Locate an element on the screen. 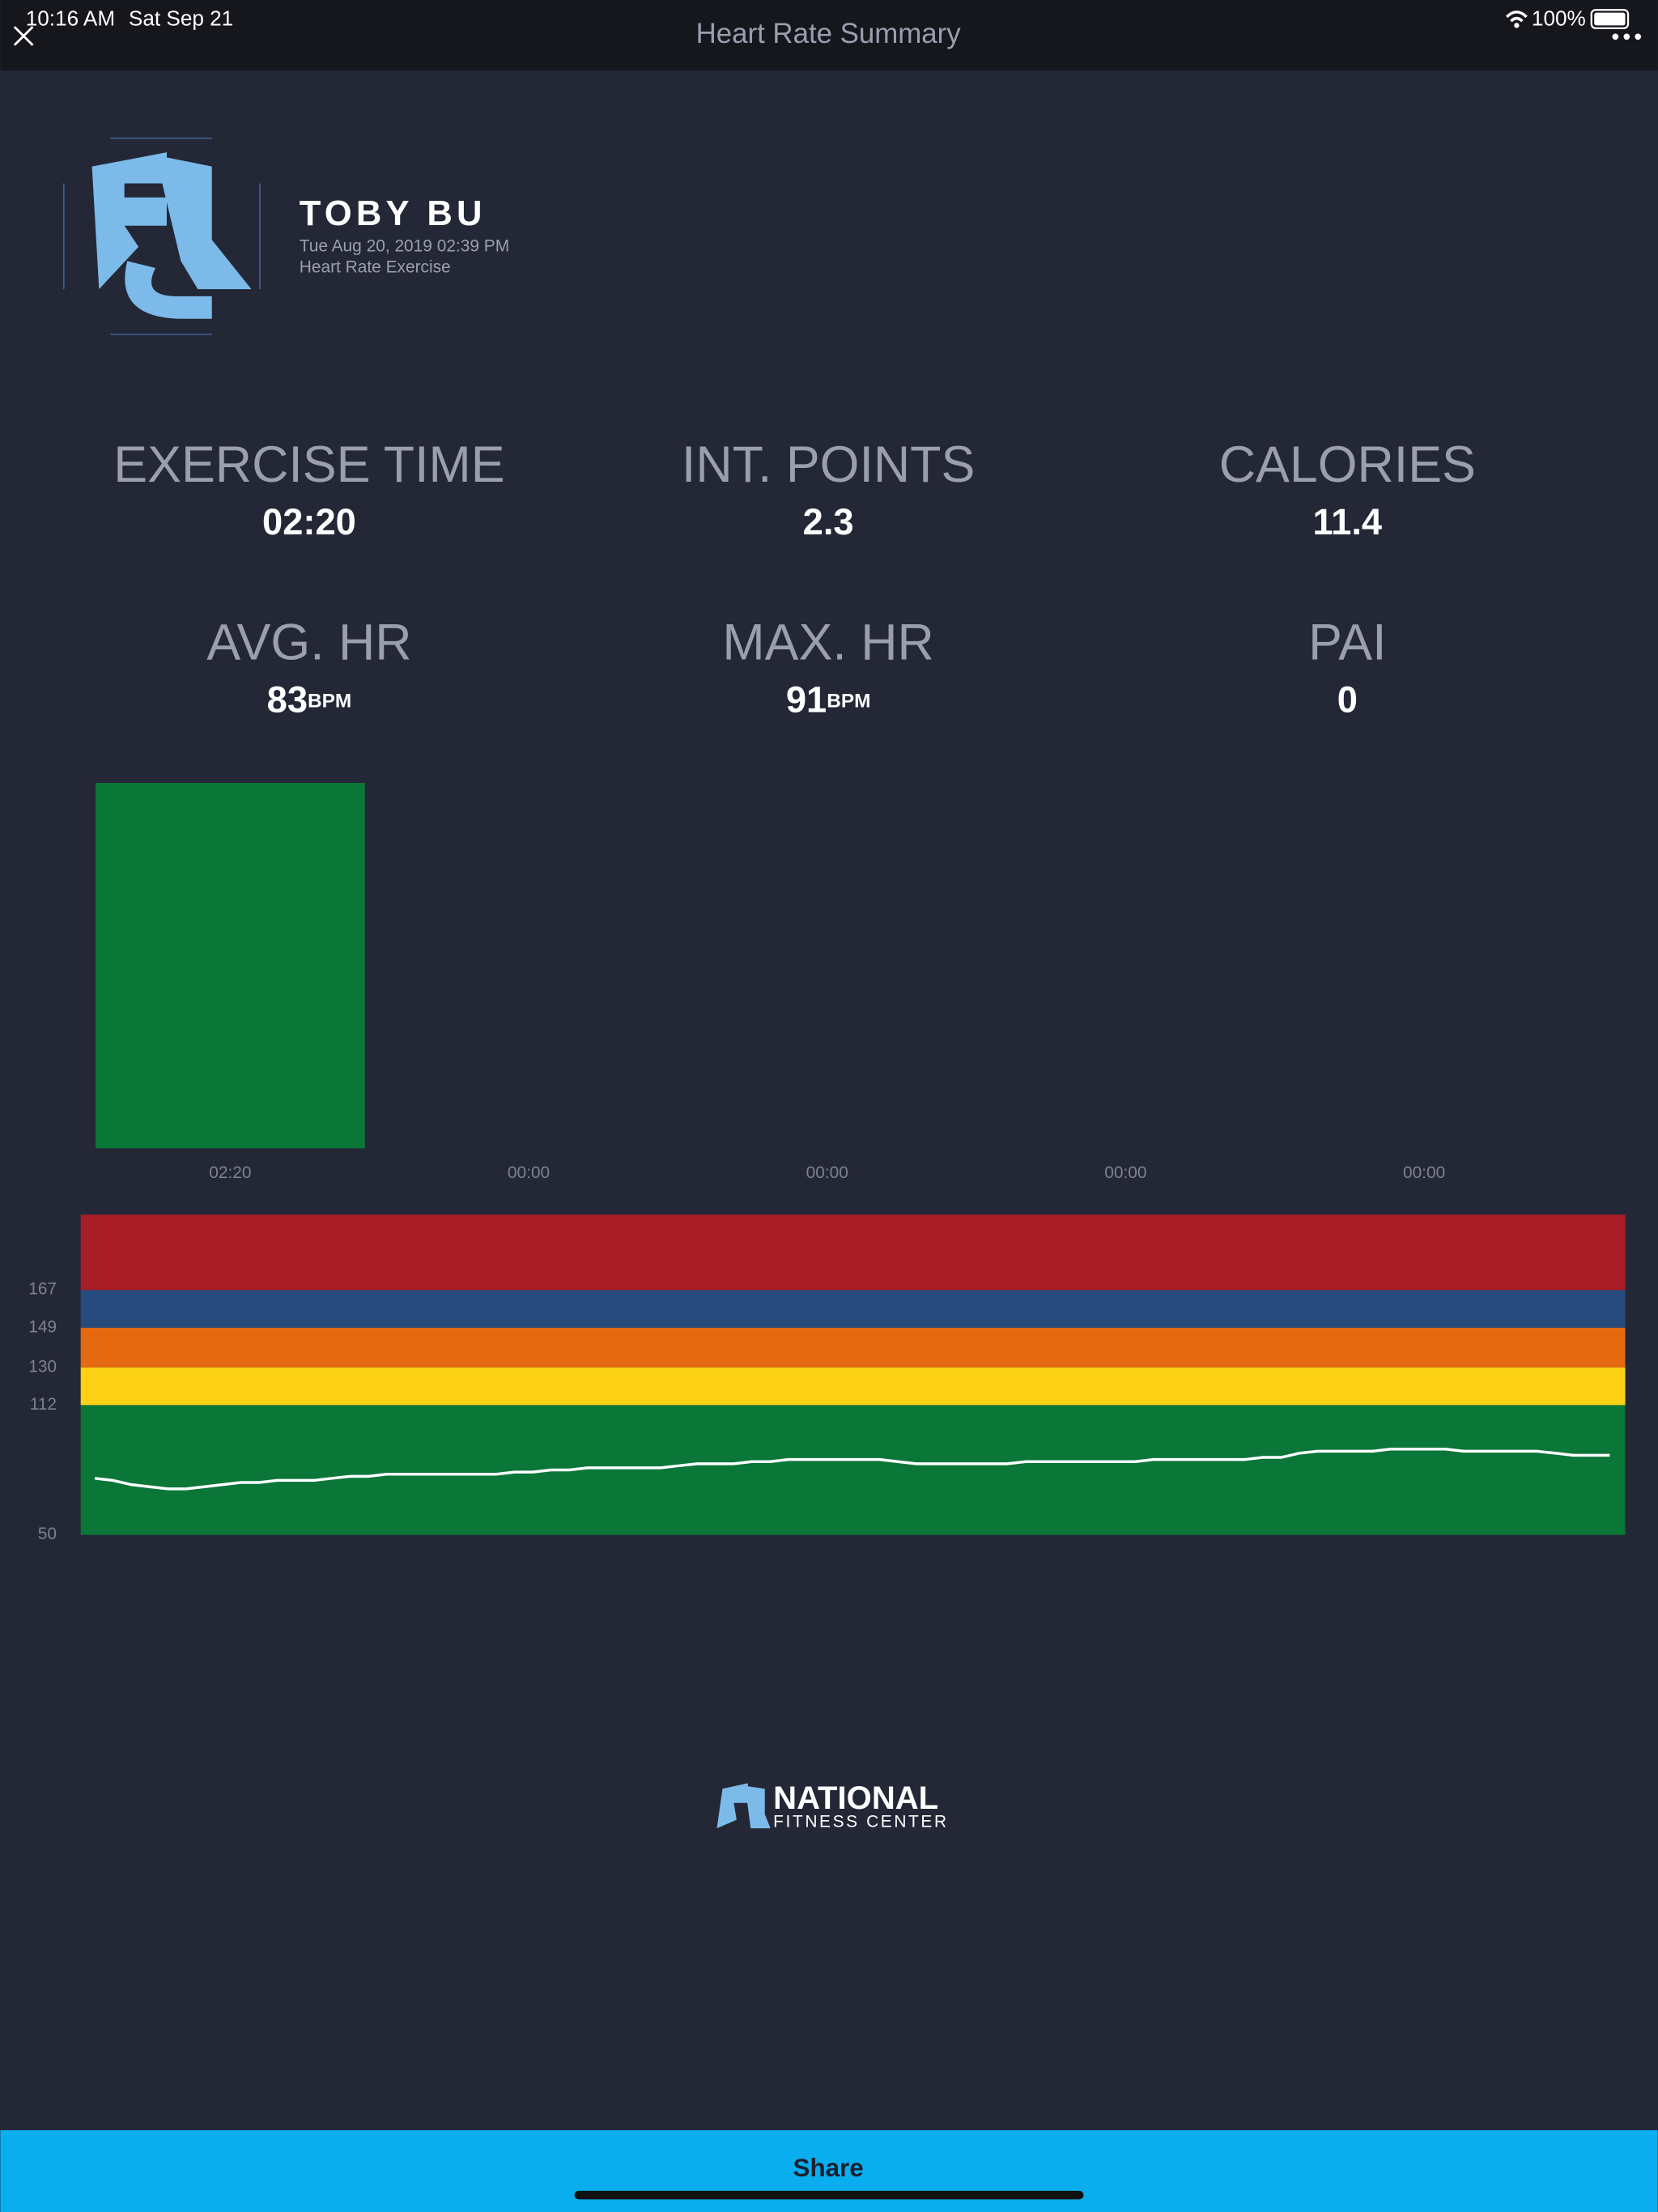  status-date: Sat Sep 21 is located at coordinates (181, 18).